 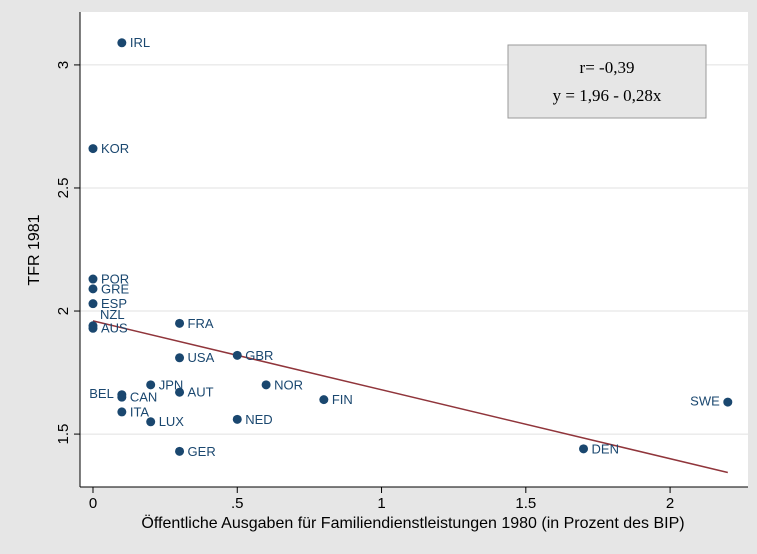 What do you see at coordinates (172, 421) in the screenshot?
I see `point-label: LUX` at bounding box center [172, 421].